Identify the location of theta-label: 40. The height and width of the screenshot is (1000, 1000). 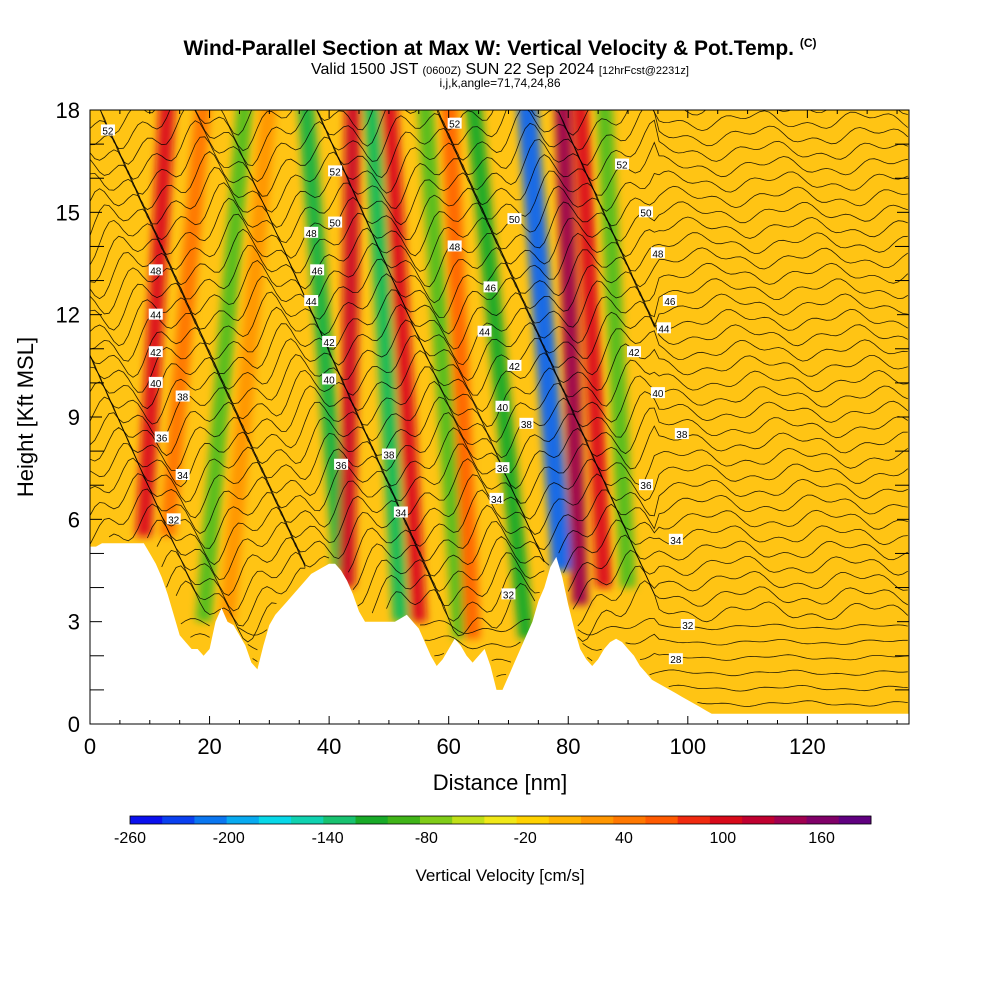
(658, 394).